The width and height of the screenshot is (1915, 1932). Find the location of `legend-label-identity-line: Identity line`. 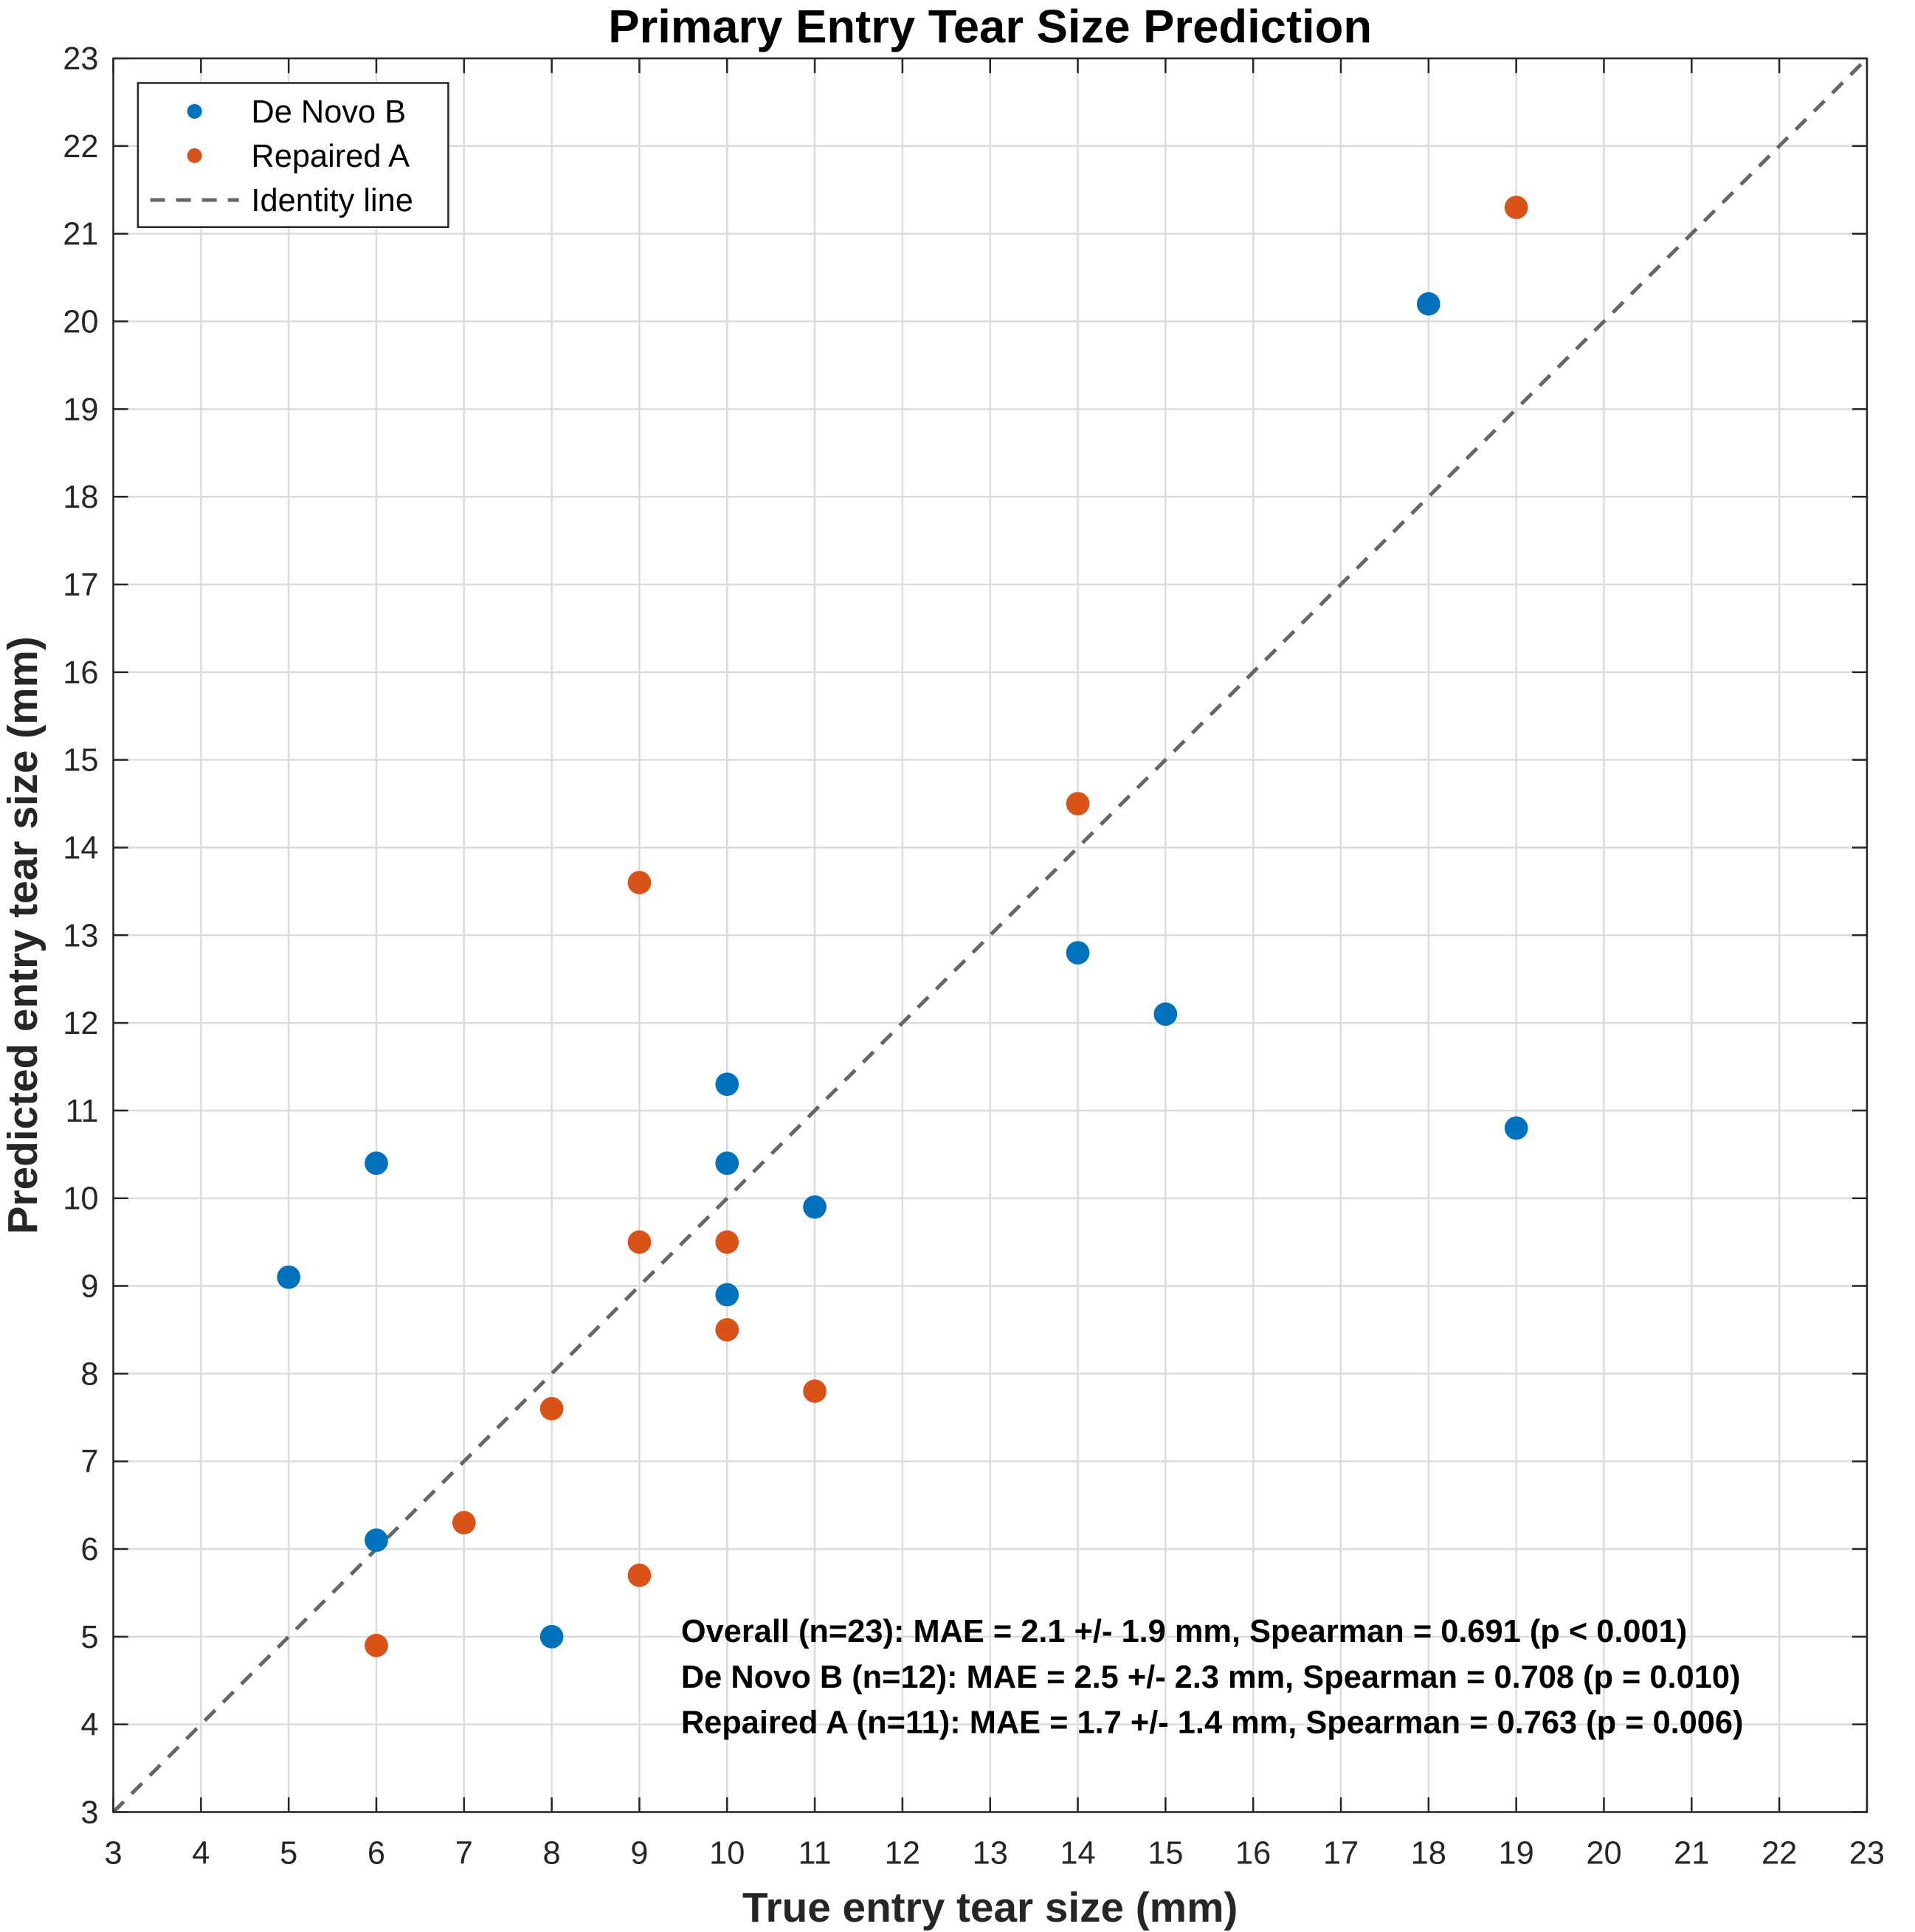

legend-label-identity-line: Identity line is located at coordinates (332, 200).